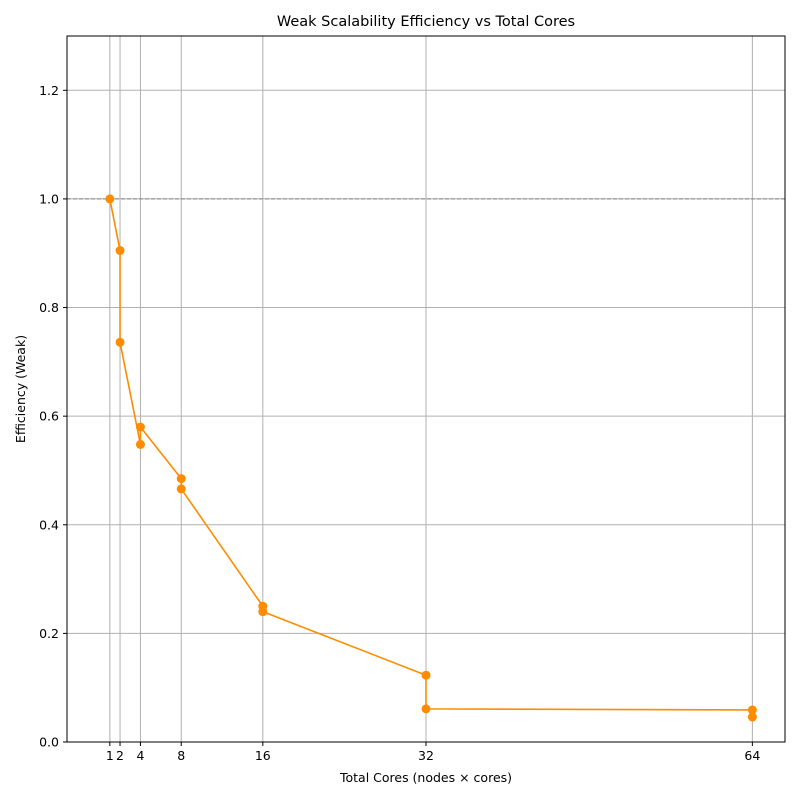 The width and height of the screenshot is (800, 800). Describe the element at coordinates (120, 755) in the screenshot. I see `x-tick-label: 2` at that location.